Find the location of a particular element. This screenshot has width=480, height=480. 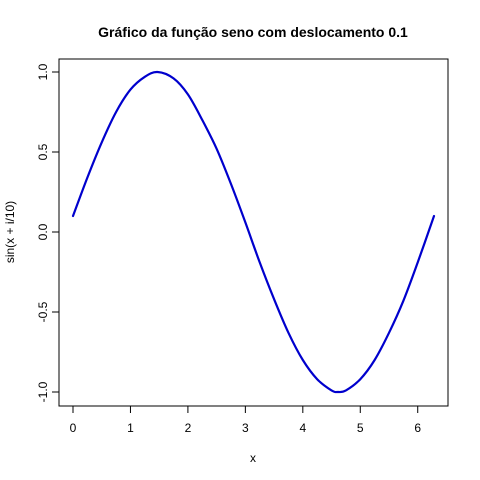

x-tick-label: 6 is located at coordinates (417, 428).